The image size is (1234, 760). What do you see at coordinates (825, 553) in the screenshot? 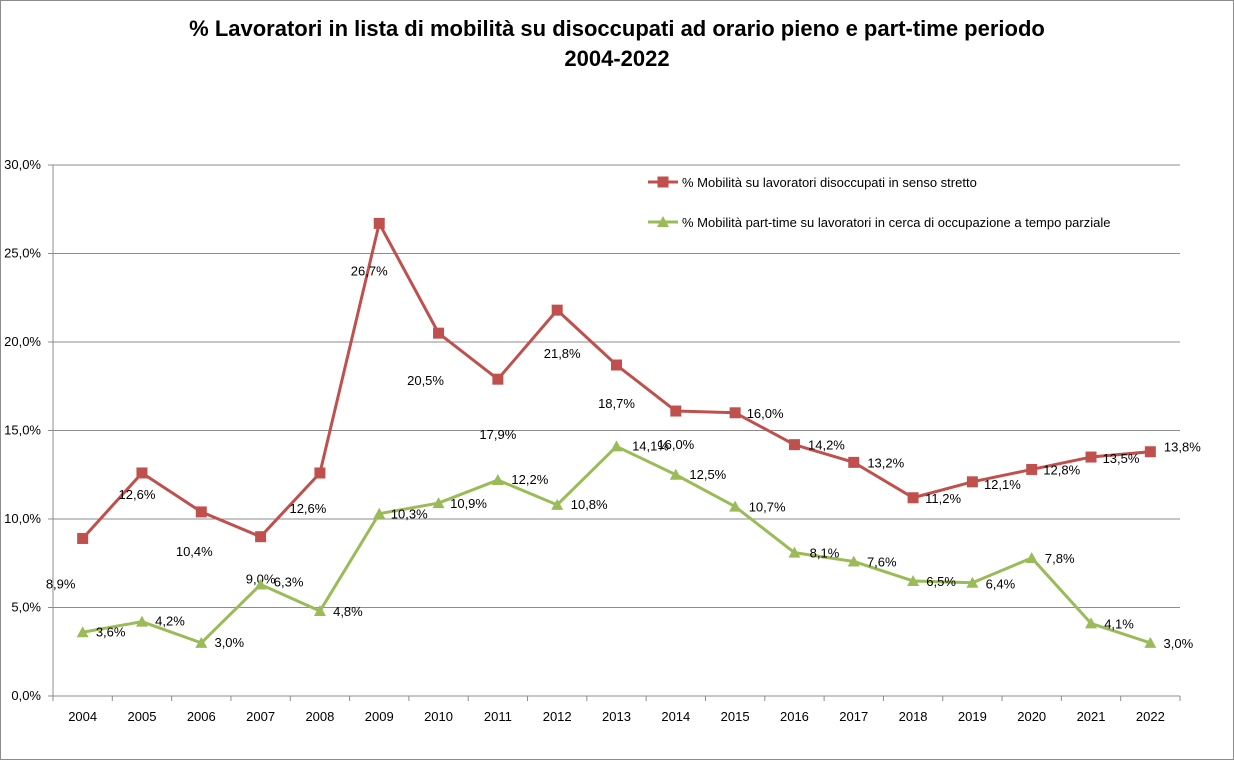
I see `data-label: 8,1%` at bounding box center [825, 553].